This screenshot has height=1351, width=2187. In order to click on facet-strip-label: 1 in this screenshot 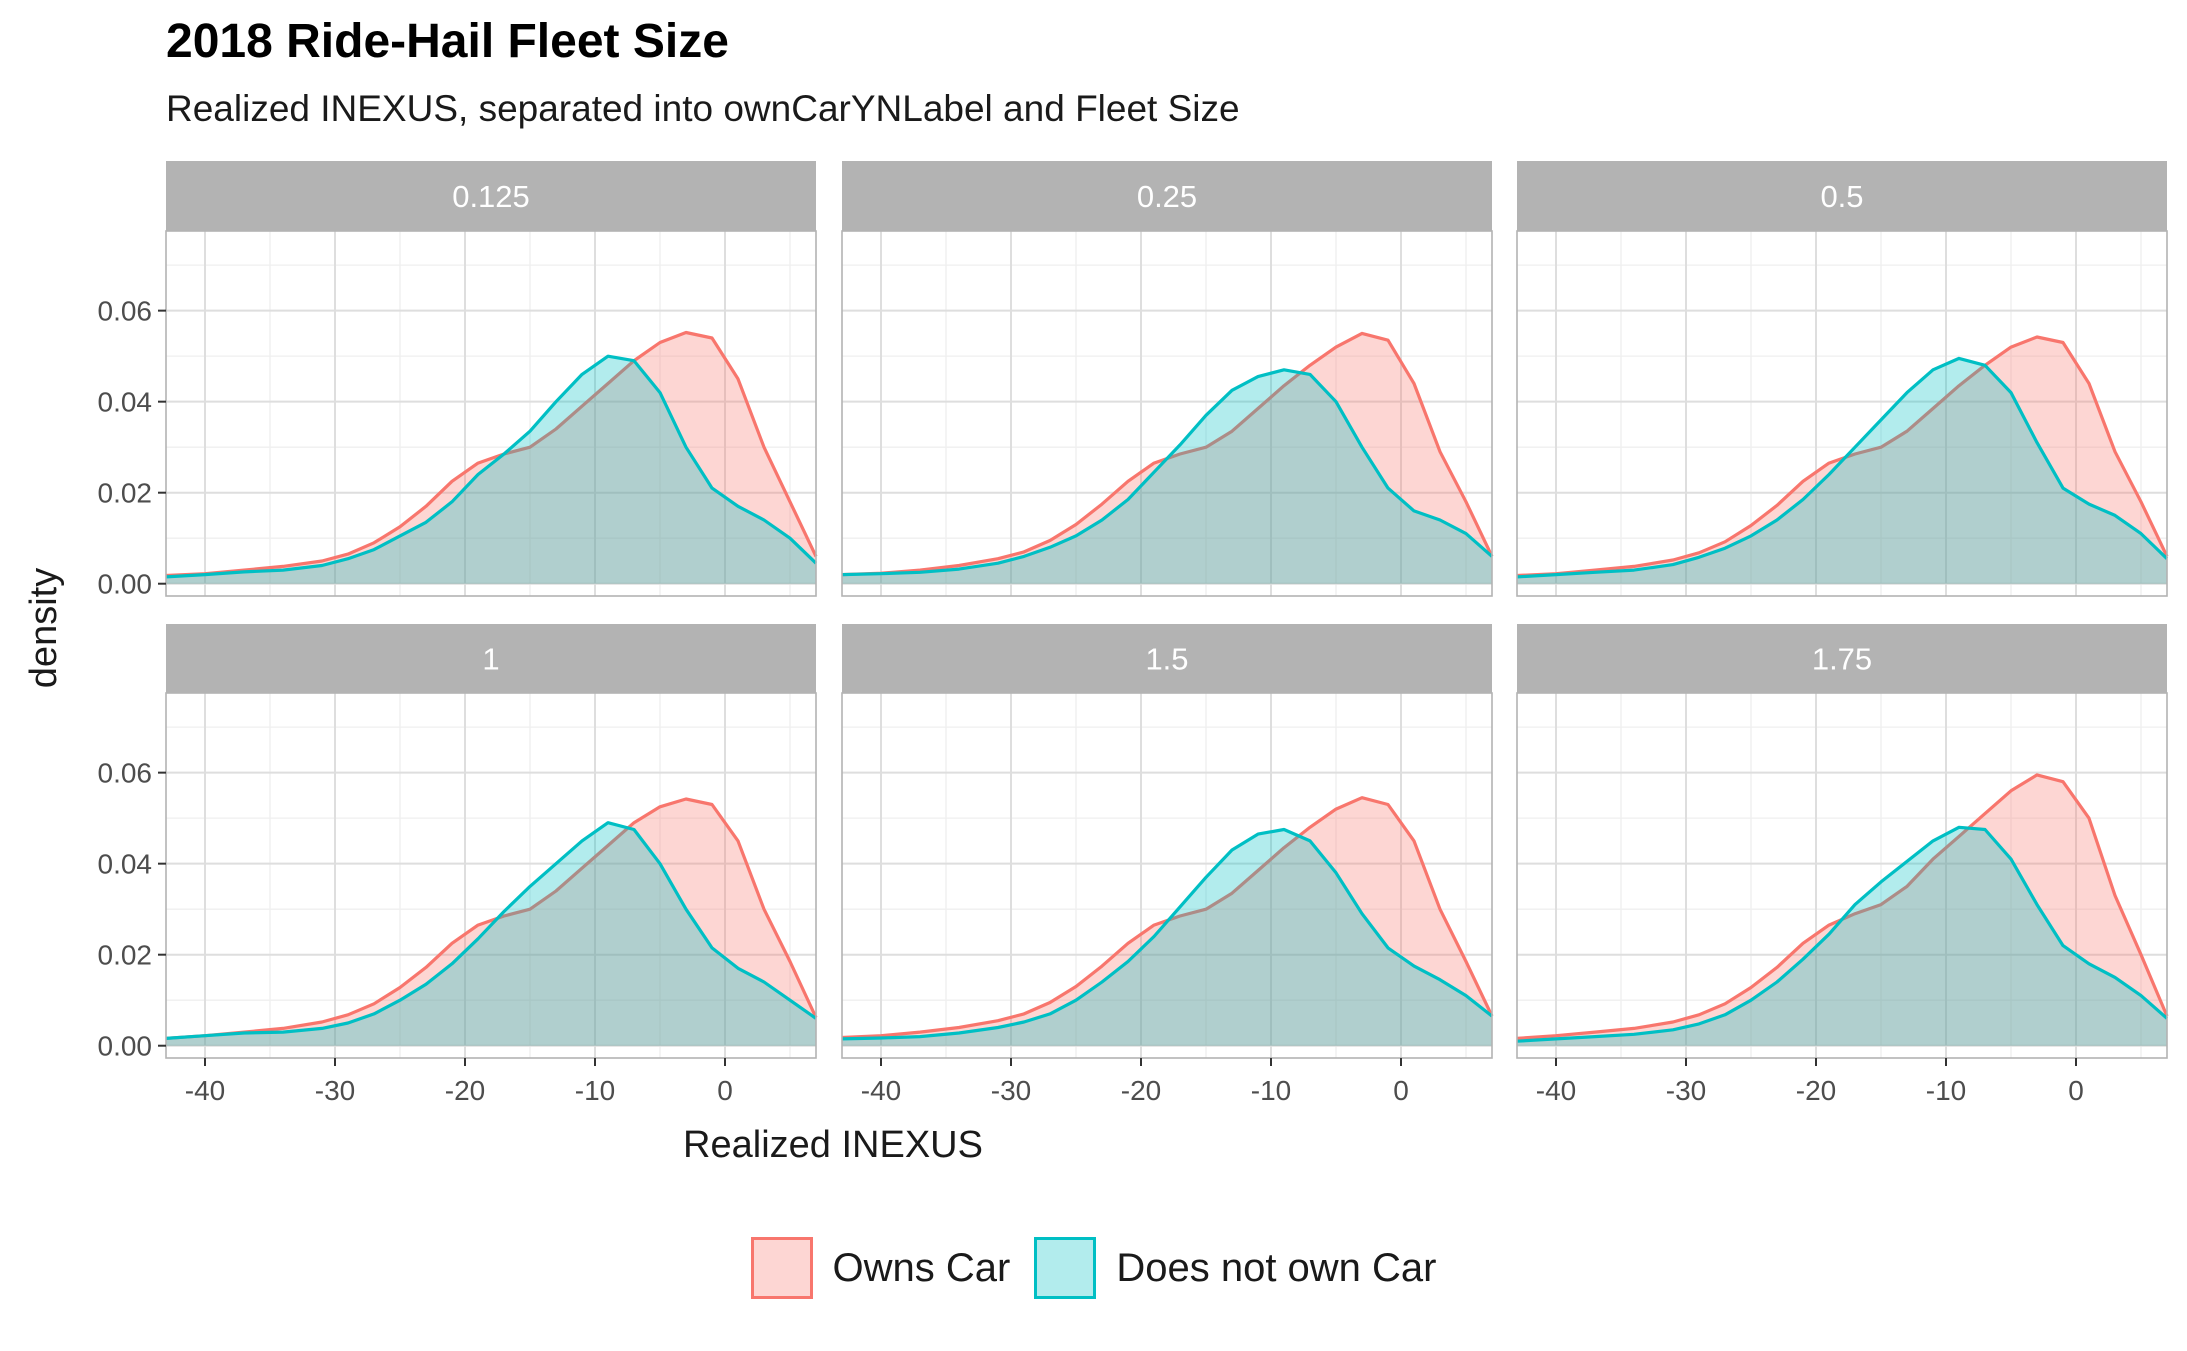, I will do `click(490, 659)`.